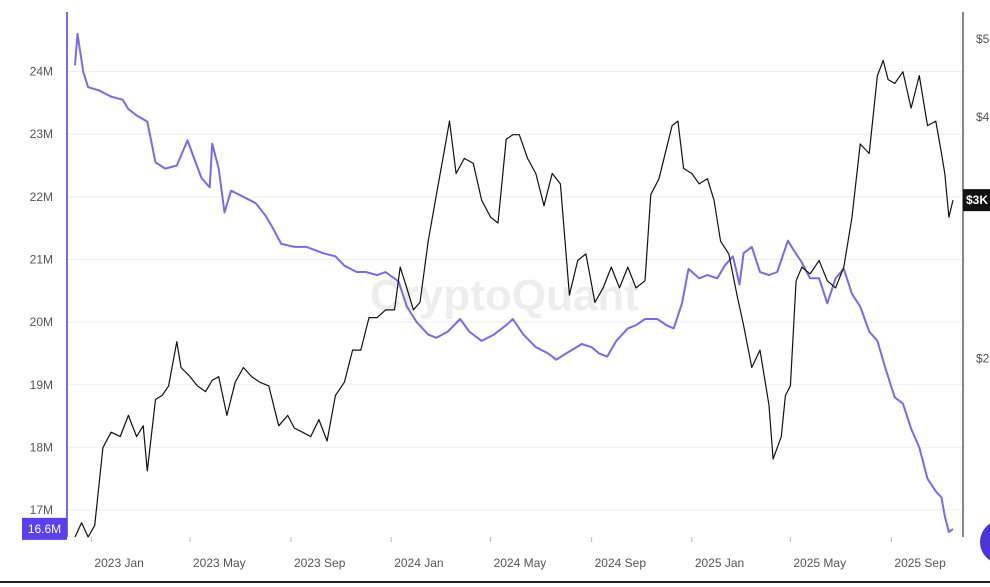 The image size is (990, 587). Describe the element at coordinates (41, 259) in the screenshot. I see `left-tick-label: 21M` at that location.